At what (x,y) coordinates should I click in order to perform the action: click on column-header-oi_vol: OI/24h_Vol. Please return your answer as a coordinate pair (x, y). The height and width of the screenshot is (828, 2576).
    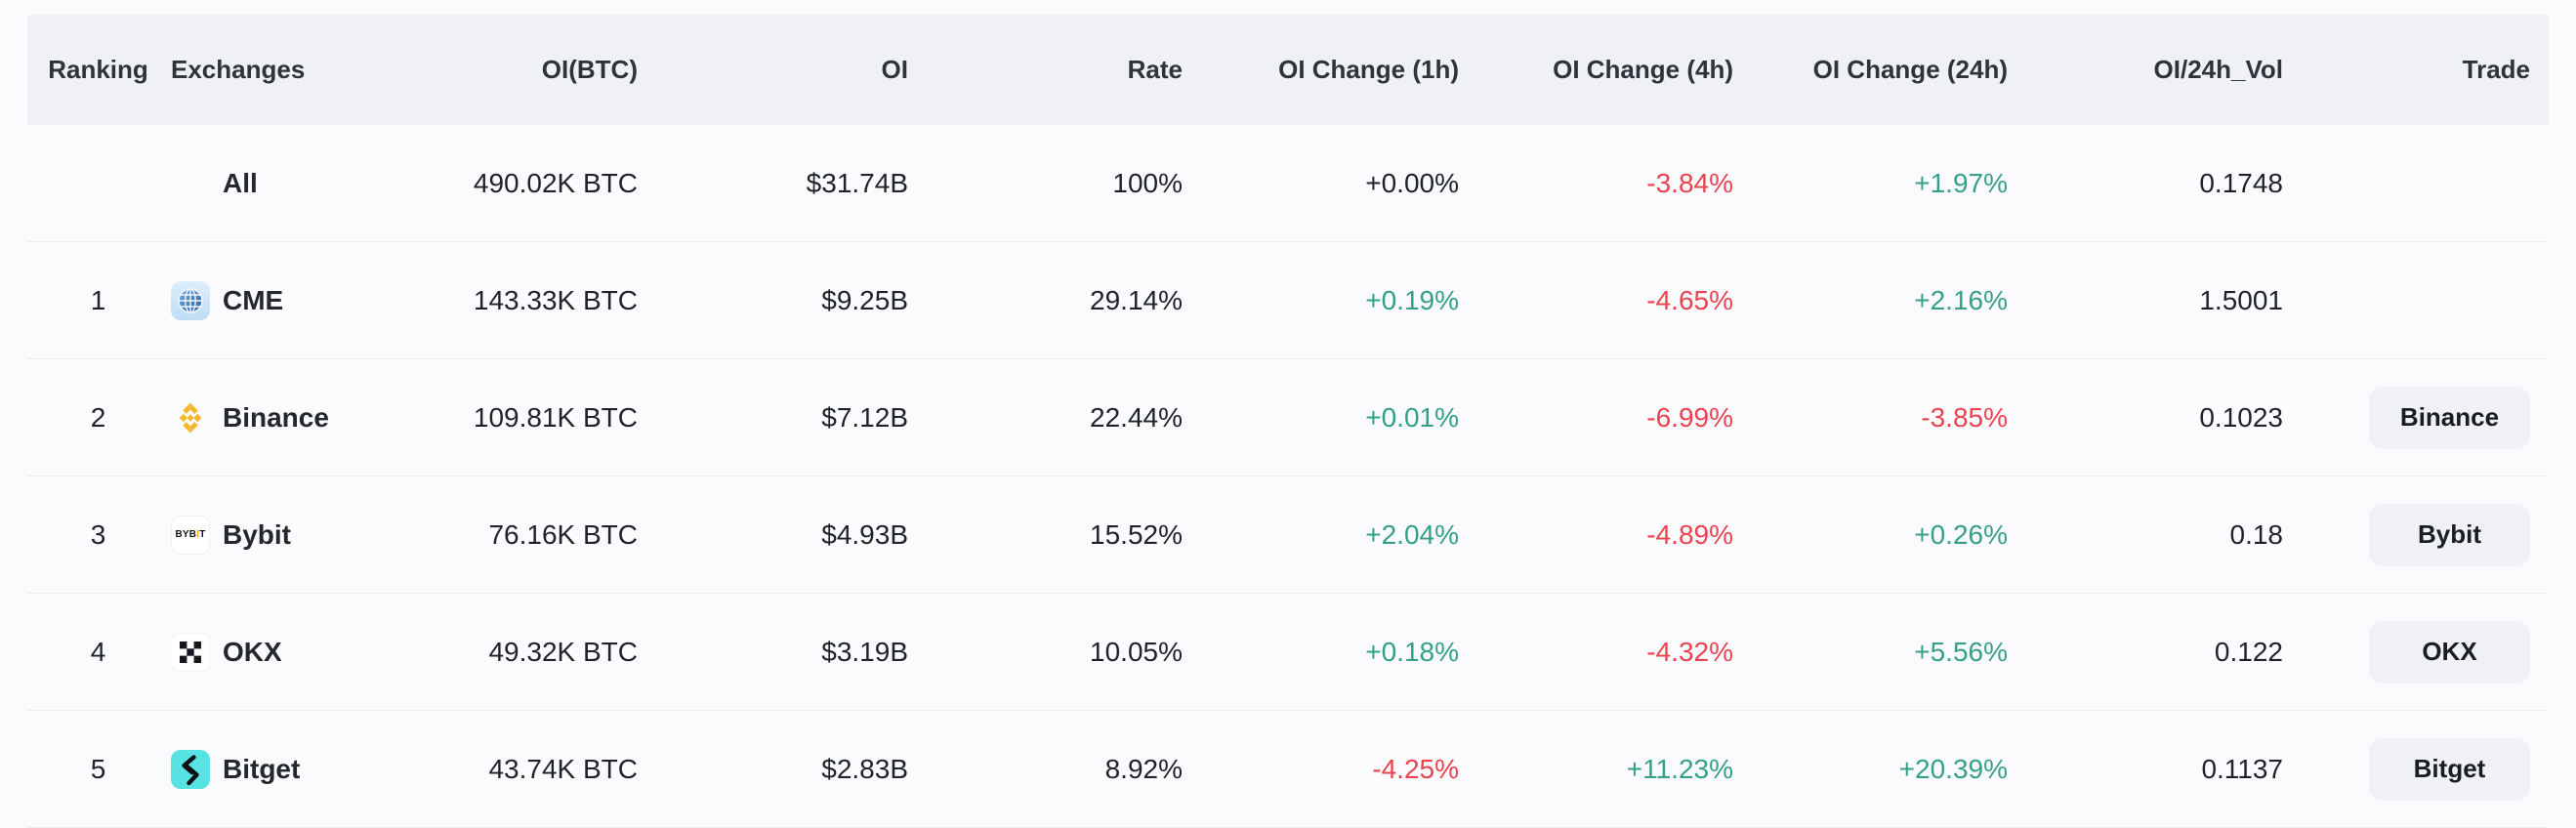
    Looking at the image, I should click on (2218, 69).